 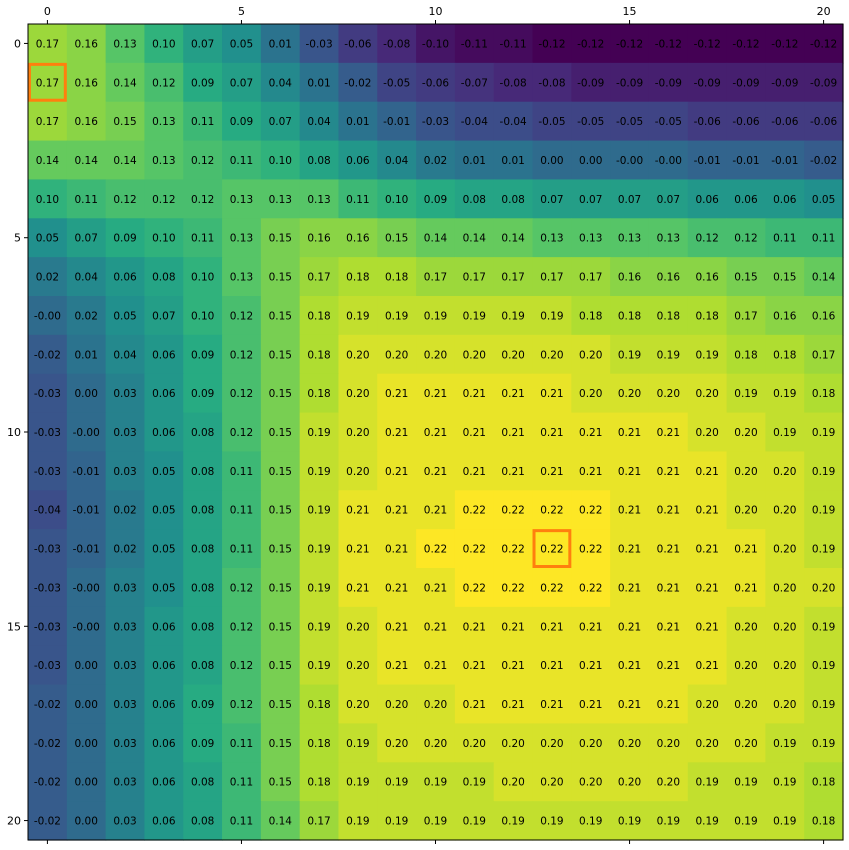 What do you see at coordinates (241, 316) in the screenshot?
I see `cell-value-label: 0.12` at bounding box center [241, 316].